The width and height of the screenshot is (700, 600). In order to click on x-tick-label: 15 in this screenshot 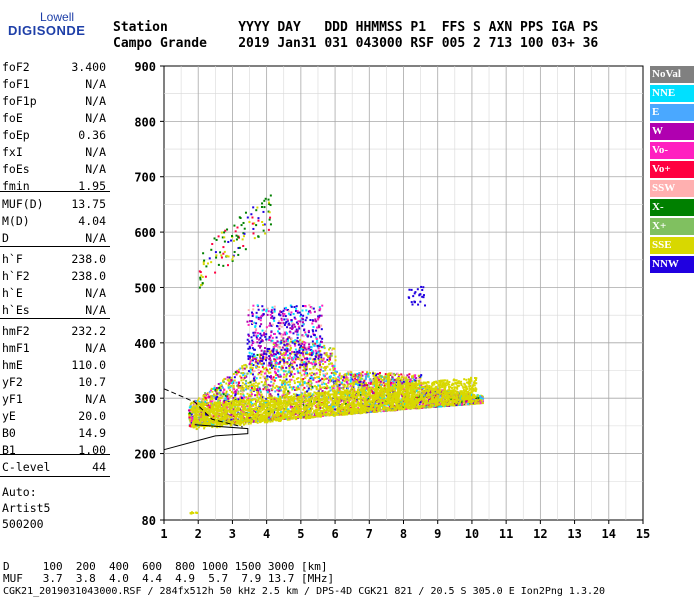, I will do `click(643, 534)`.